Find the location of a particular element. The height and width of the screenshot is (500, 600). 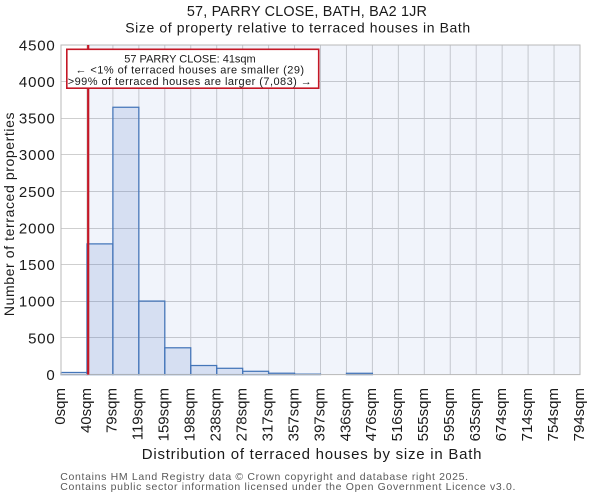

svg-text: Number of terraced properties is located at coordinates (9, 214).